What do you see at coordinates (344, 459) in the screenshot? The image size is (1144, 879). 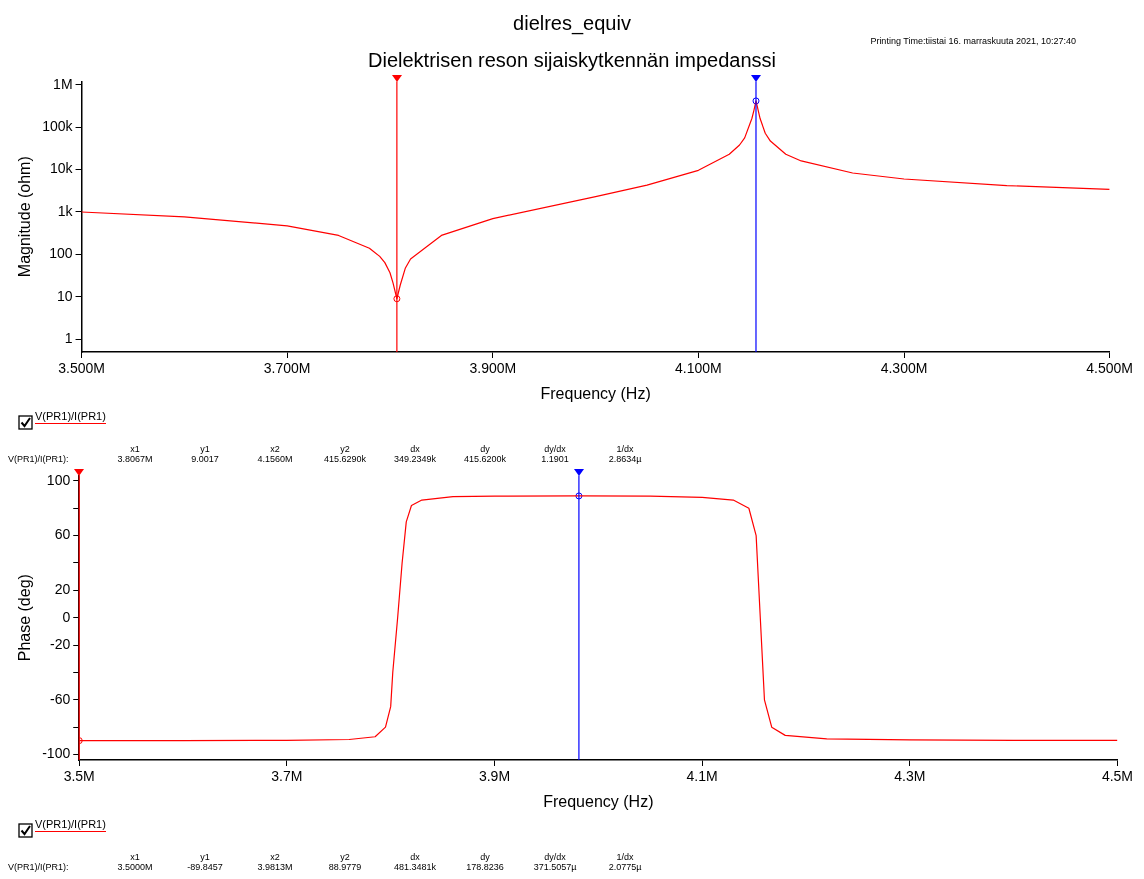 I see `text: 415.6290k` at bounding box center [344, 459].